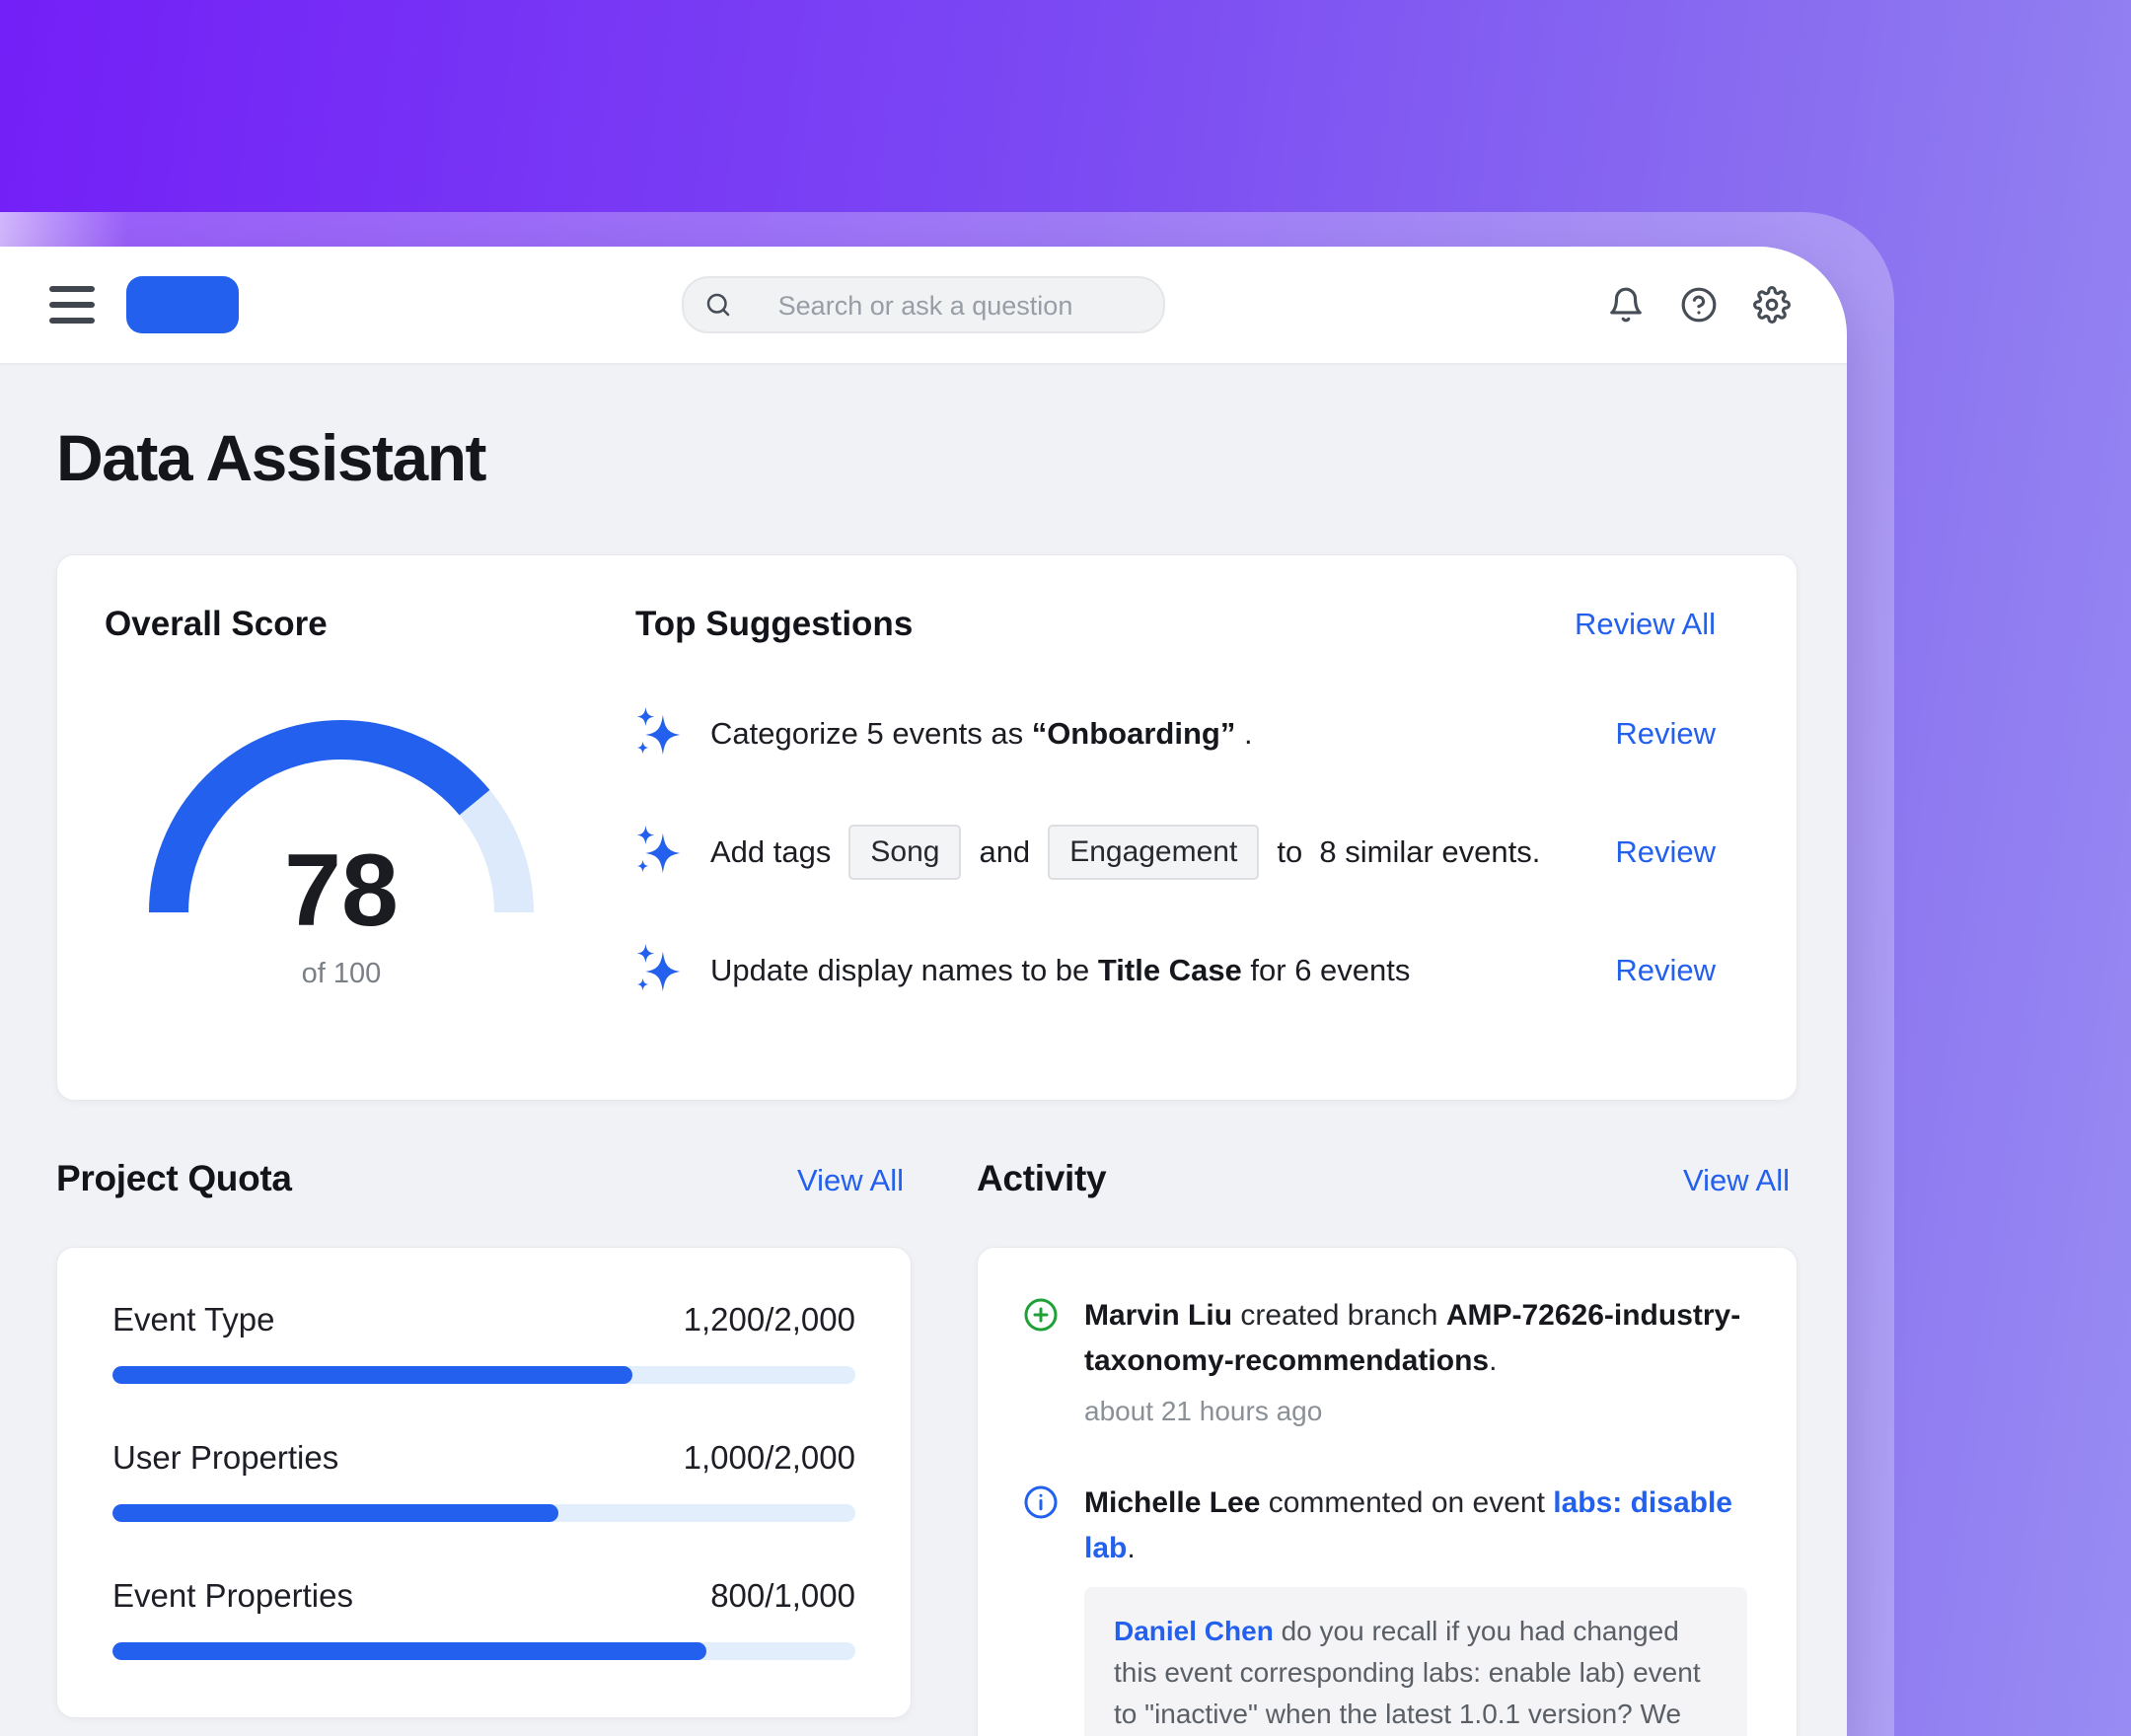  What do you see at coordinates (1041, 1315) in the screenshot?
I see `plus-circle-icon` at bounding box center [1041, 1315].